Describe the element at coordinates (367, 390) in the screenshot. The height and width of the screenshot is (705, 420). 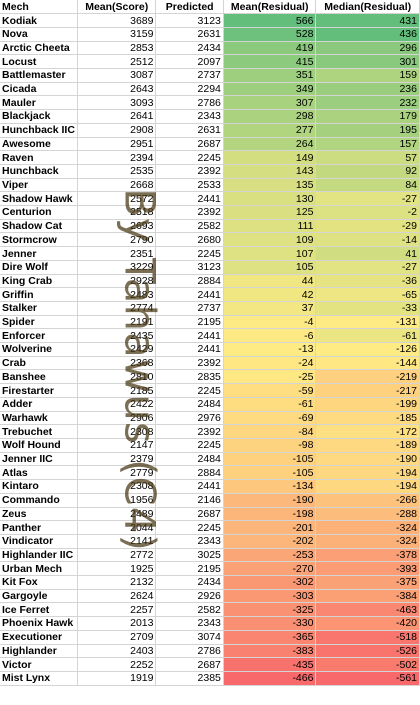
I see `median-residual-cell: -217` at that location.